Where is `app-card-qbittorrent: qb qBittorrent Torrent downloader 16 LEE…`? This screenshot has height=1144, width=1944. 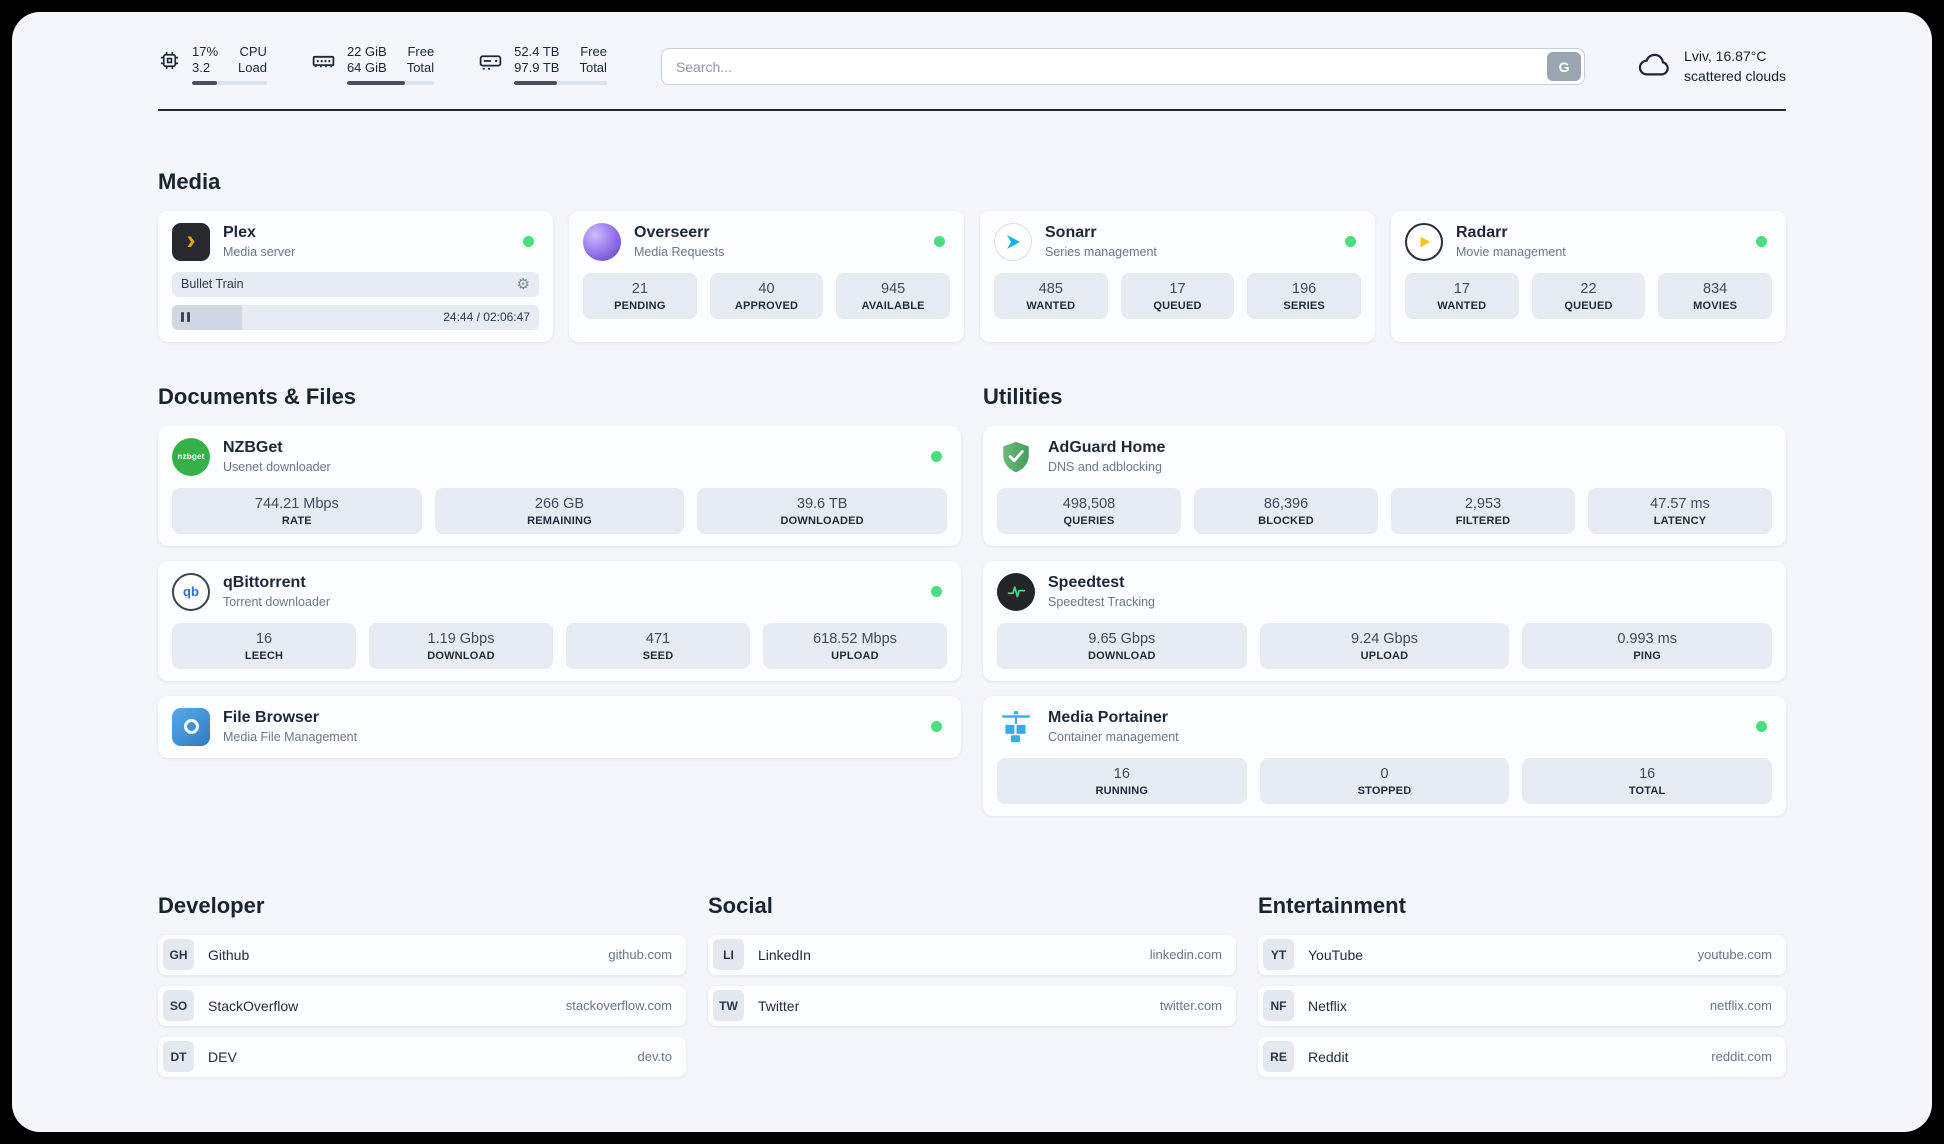
app-card-qbittorrent: qb qBittorrent Torrent downloader 16 LEE… is located at coordinates (559, 620).